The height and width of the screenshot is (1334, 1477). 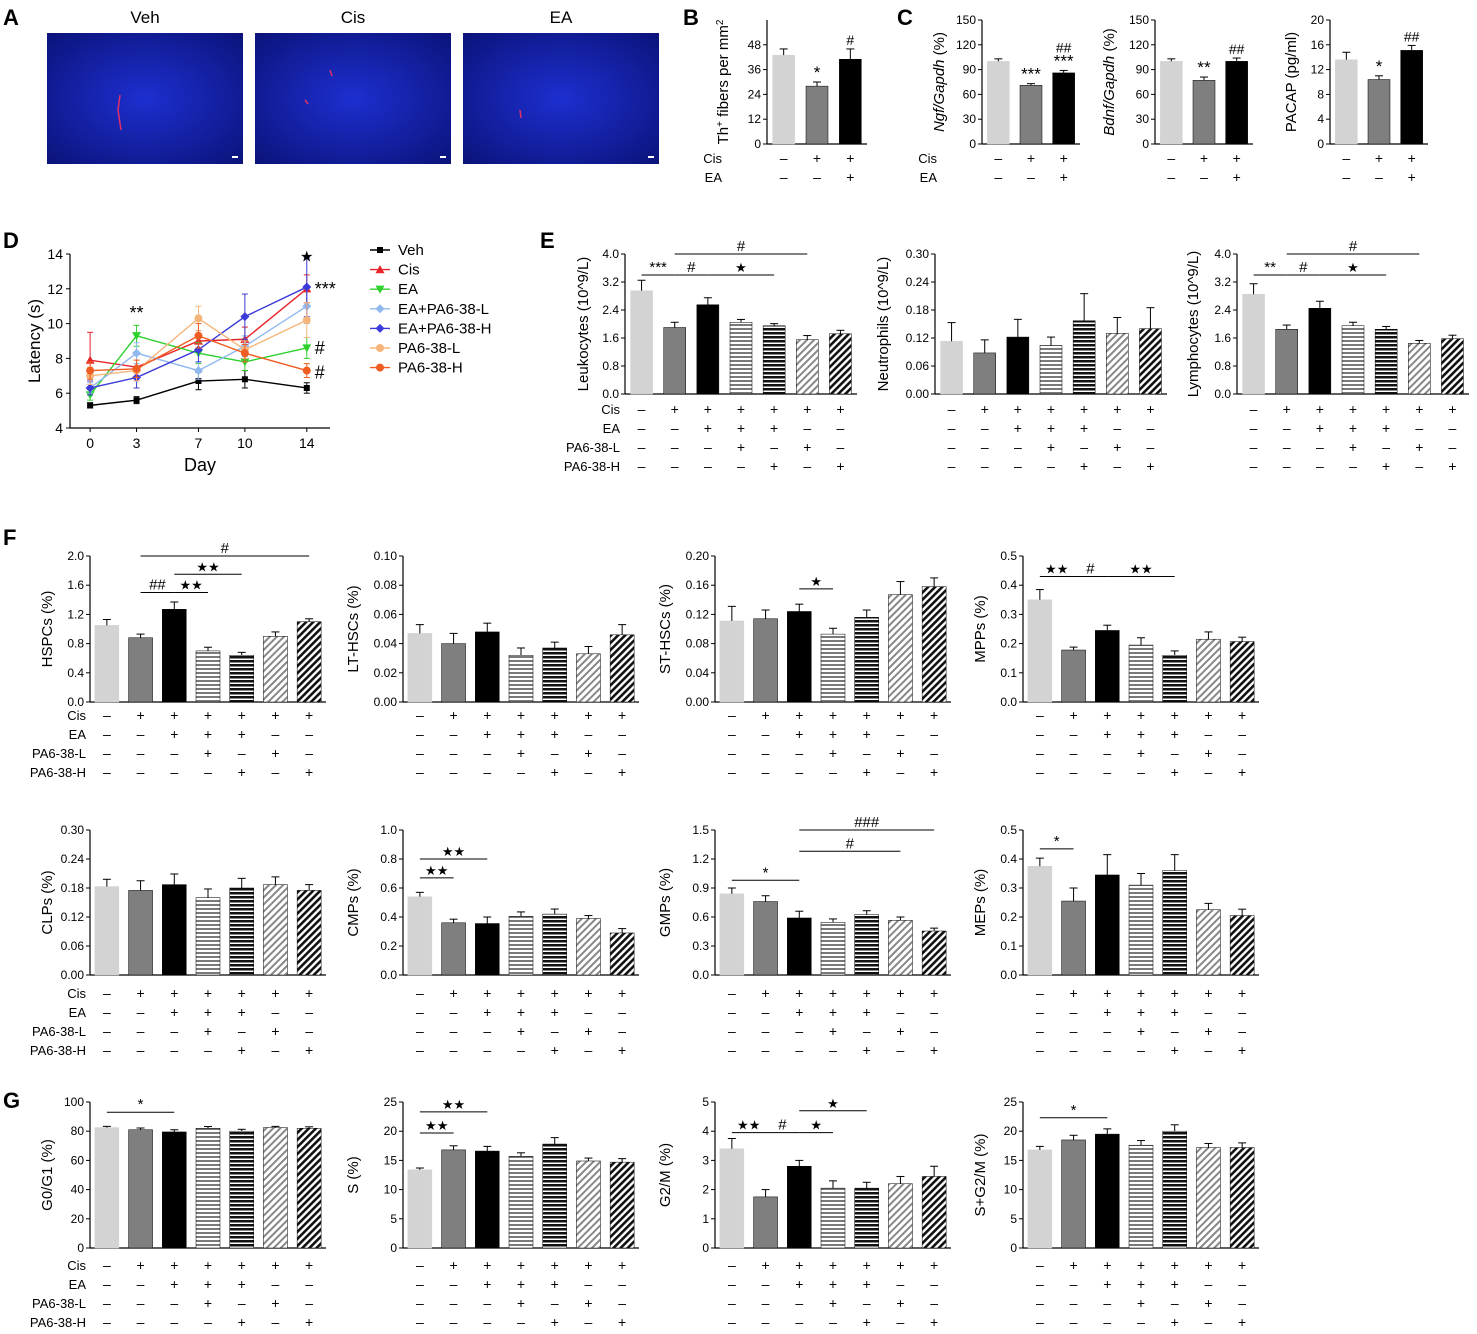 I want to click on significance-mark: ##, so click(x=157, y=585).